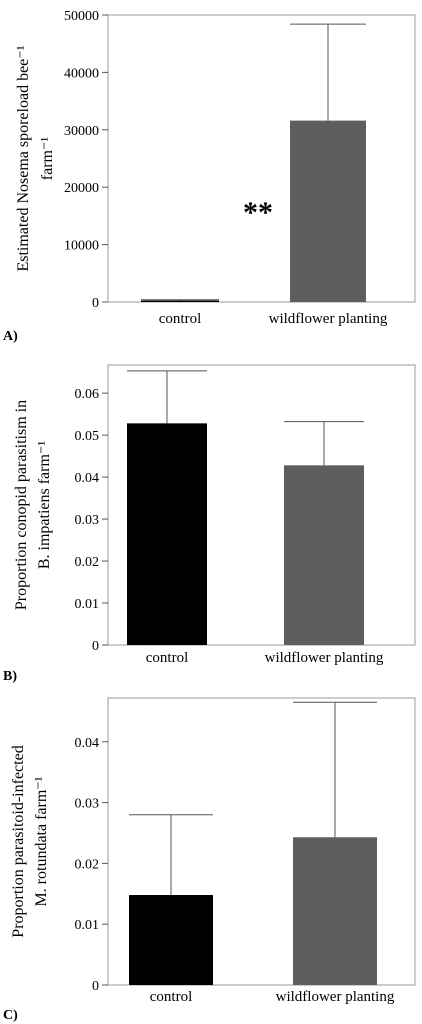  What do you see at coordinates (258, 212) in the screenshot?
I see `significance-annotation: **` at bounding box center [258, 212].